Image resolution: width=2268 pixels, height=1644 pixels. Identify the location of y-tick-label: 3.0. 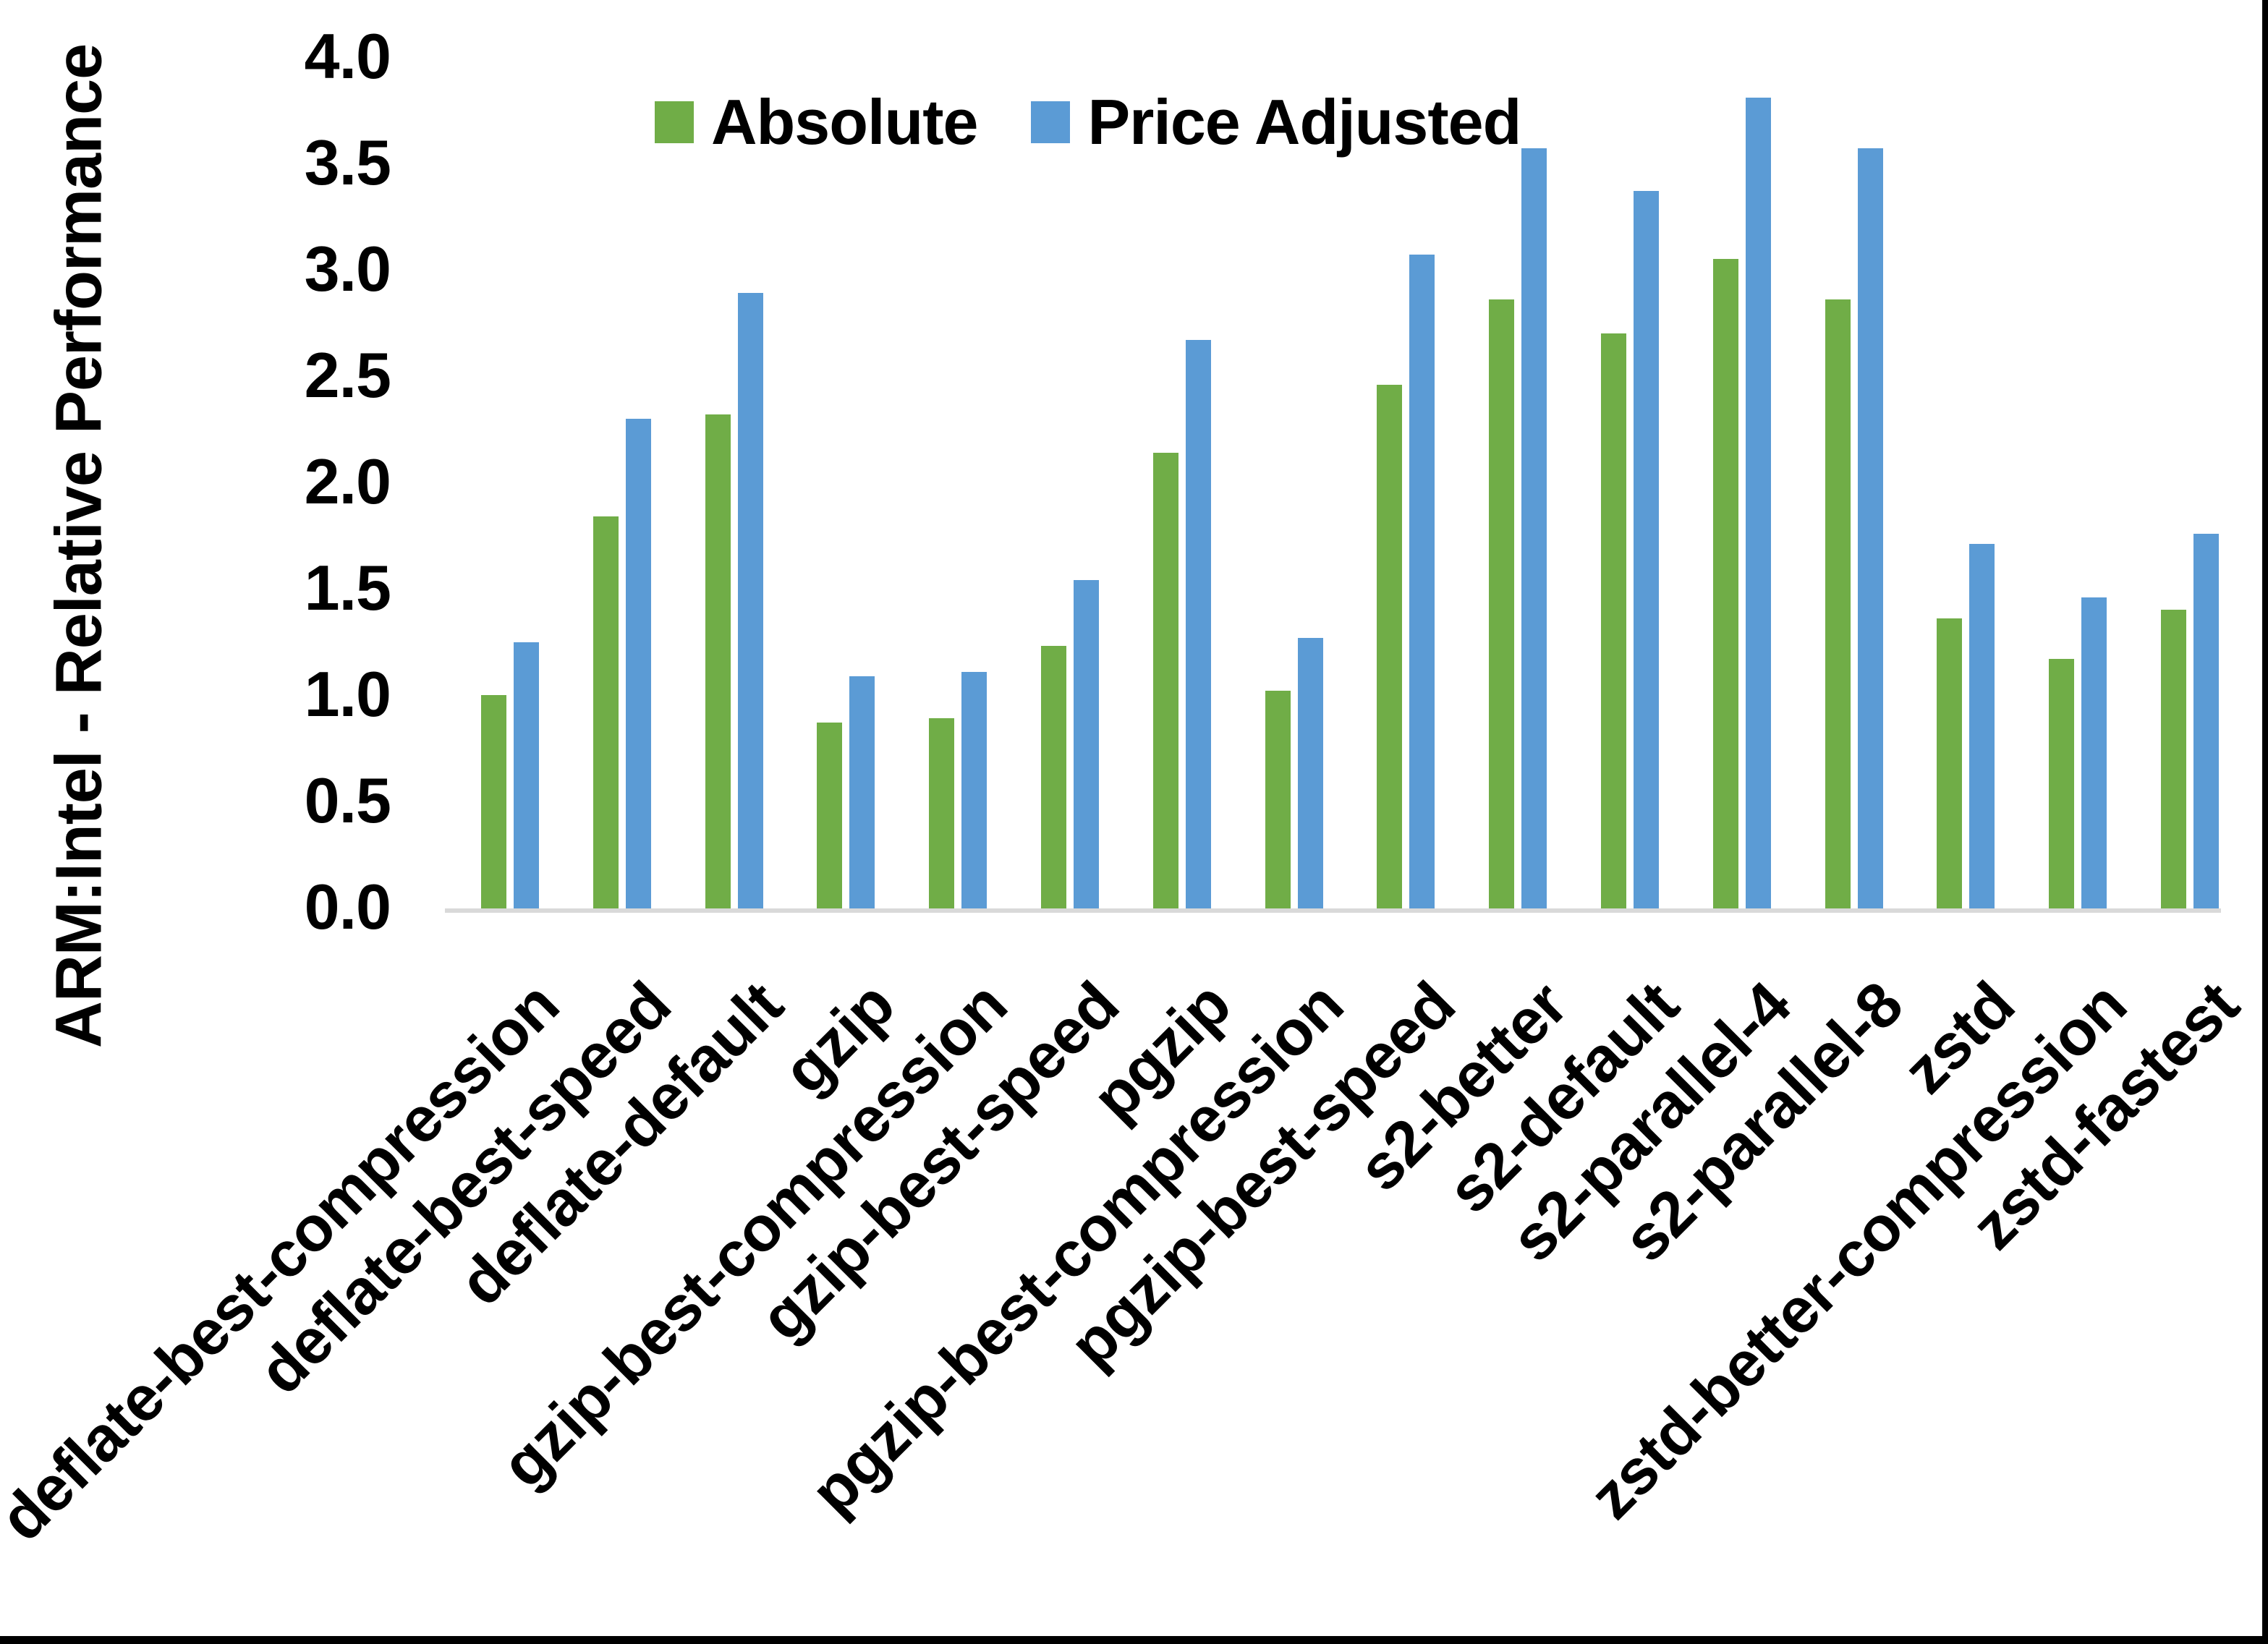
(347, 268).